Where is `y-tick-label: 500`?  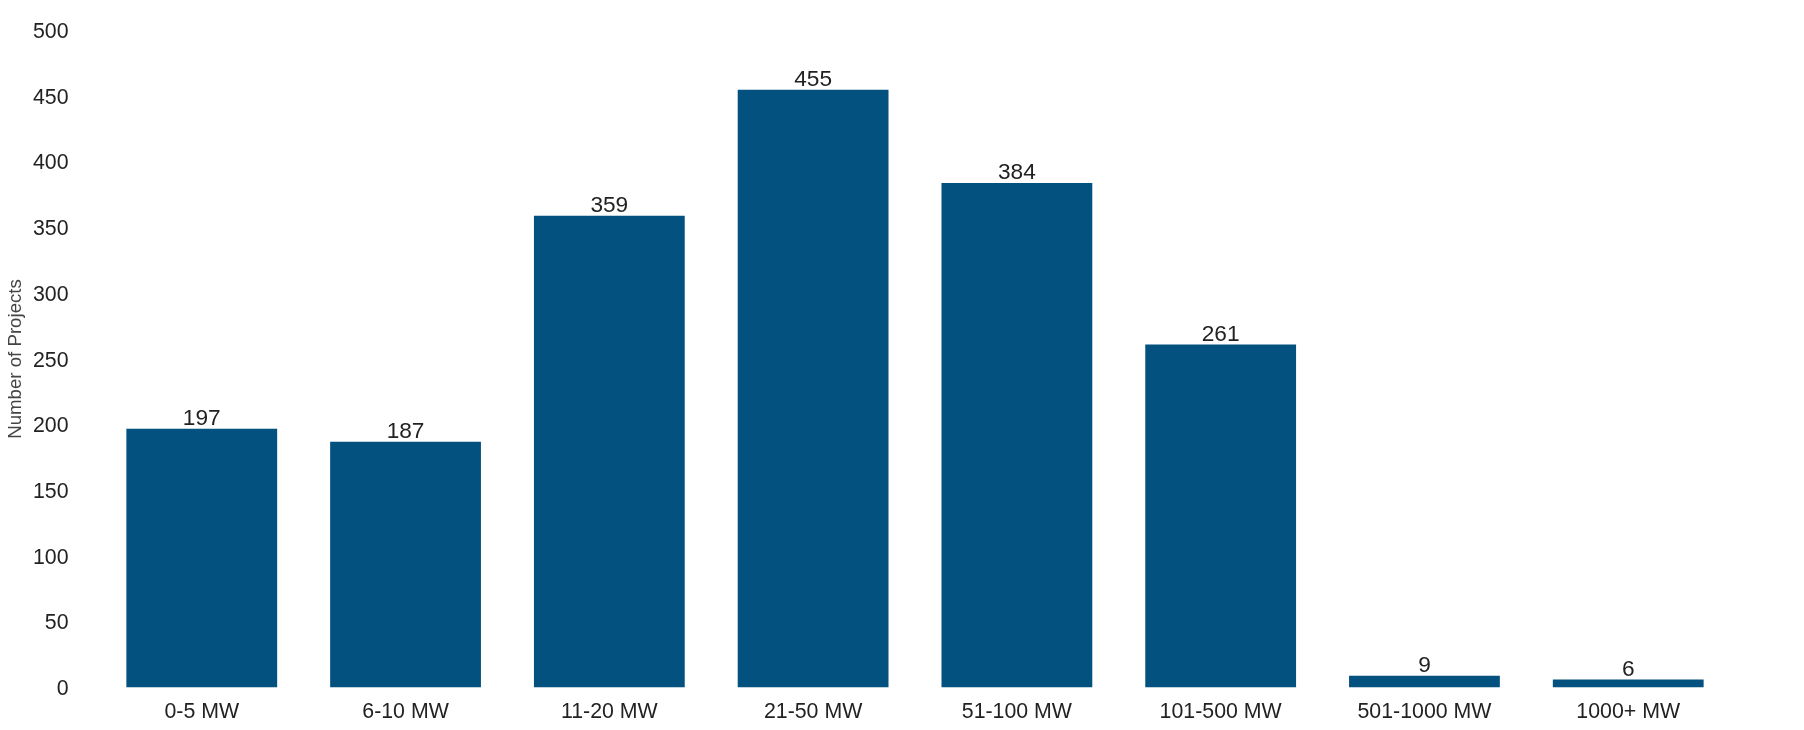 y-tick-label: 500 is located at coordinates (50, 31).